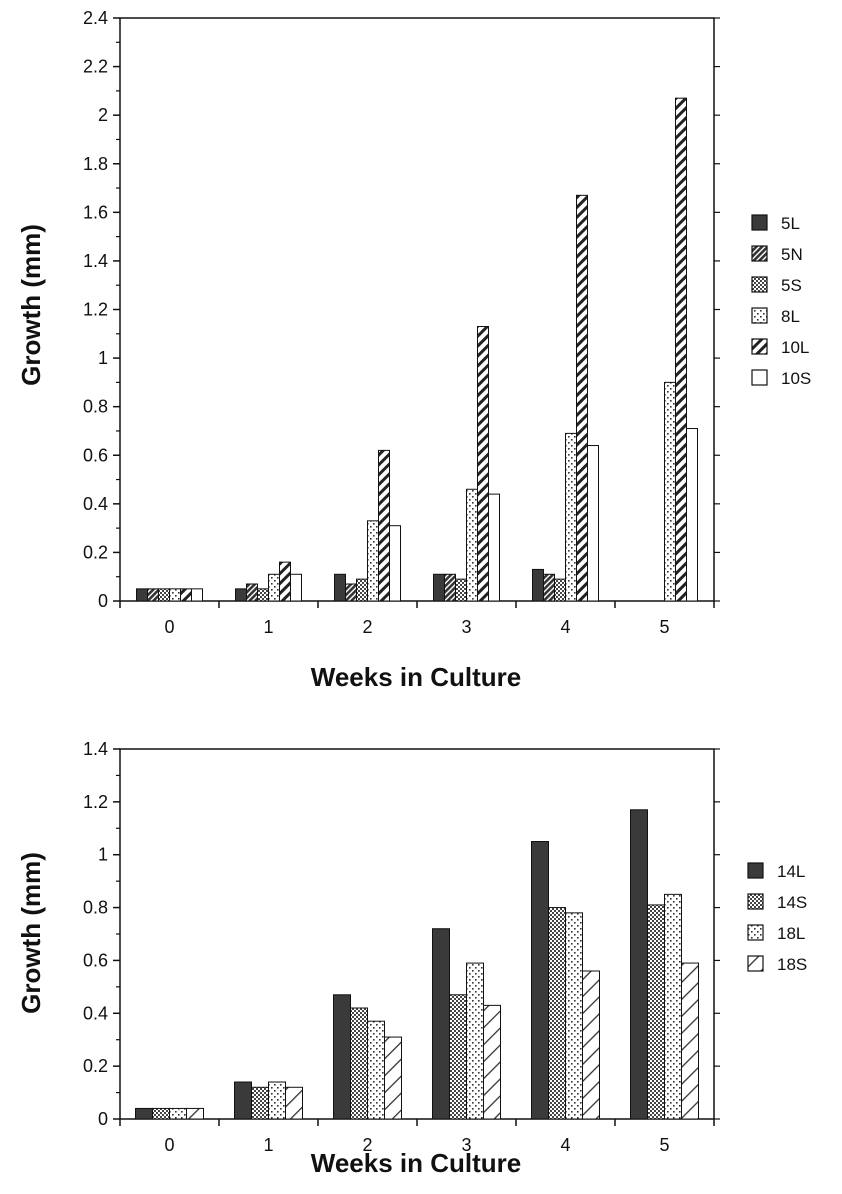 The width and height of the screenshot is (842, 1194). Describe the element at coordinates (95, 164) in the screenshot. I see `y-tick-label: 1.8` at that location.